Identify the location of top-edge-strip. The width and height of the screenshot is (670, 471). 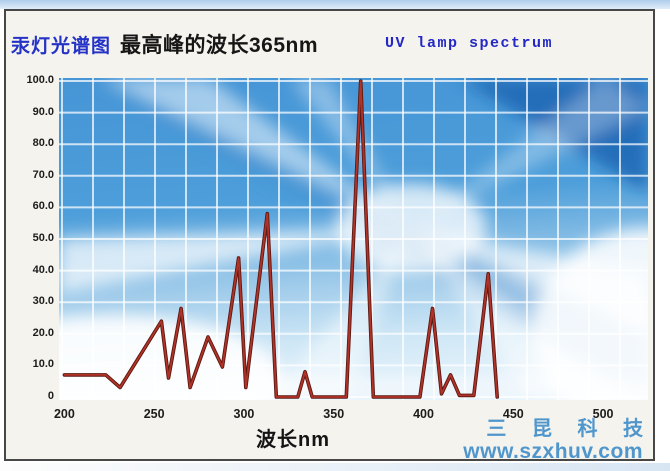
(335, 4).